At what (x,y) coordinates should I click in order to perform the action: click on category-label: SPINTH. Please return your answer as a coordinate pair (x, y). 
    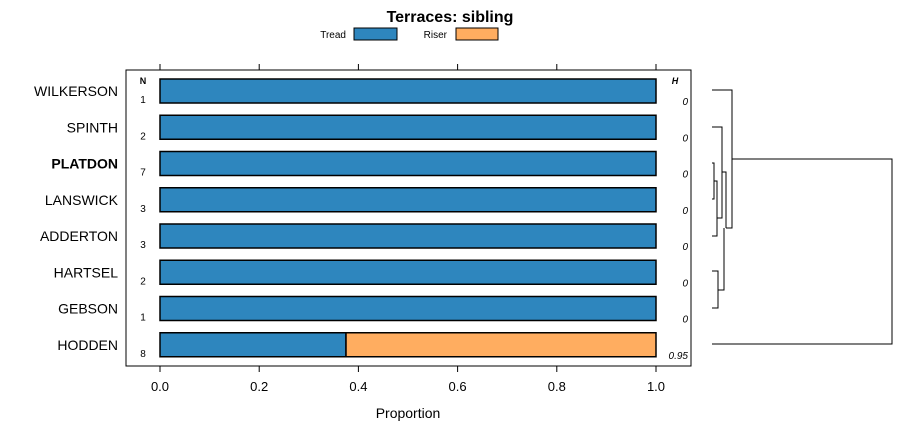
    Looking at the image, I should click on (92, 127).